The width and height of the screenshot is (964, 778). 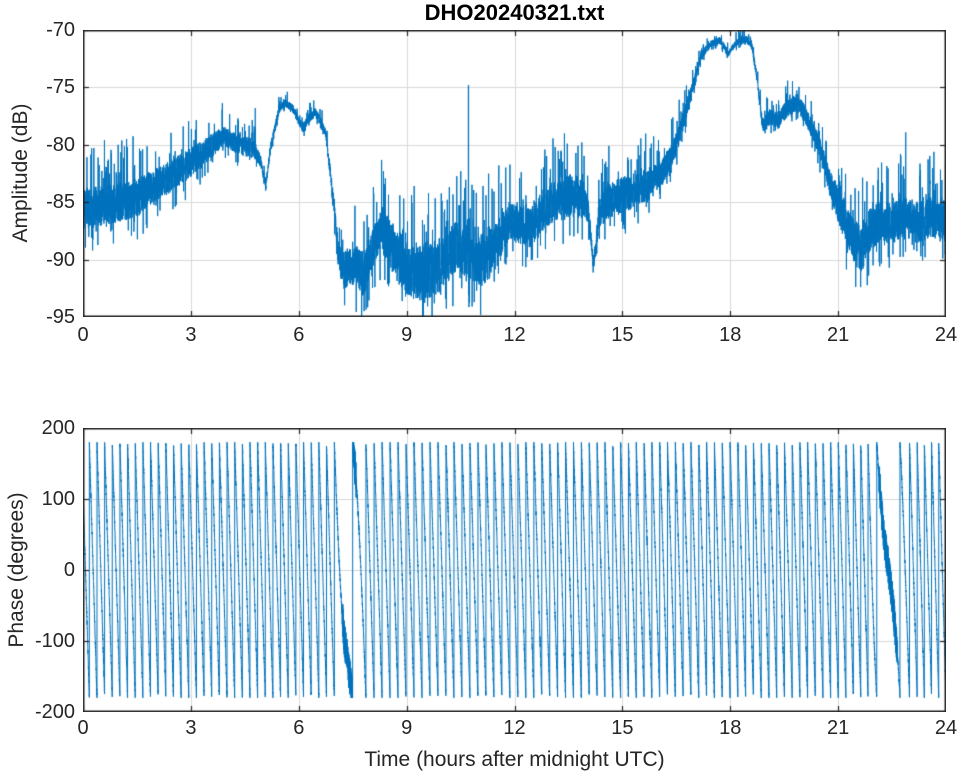 I want to click on y-tick-label: -100, so click(x=54, y=641).